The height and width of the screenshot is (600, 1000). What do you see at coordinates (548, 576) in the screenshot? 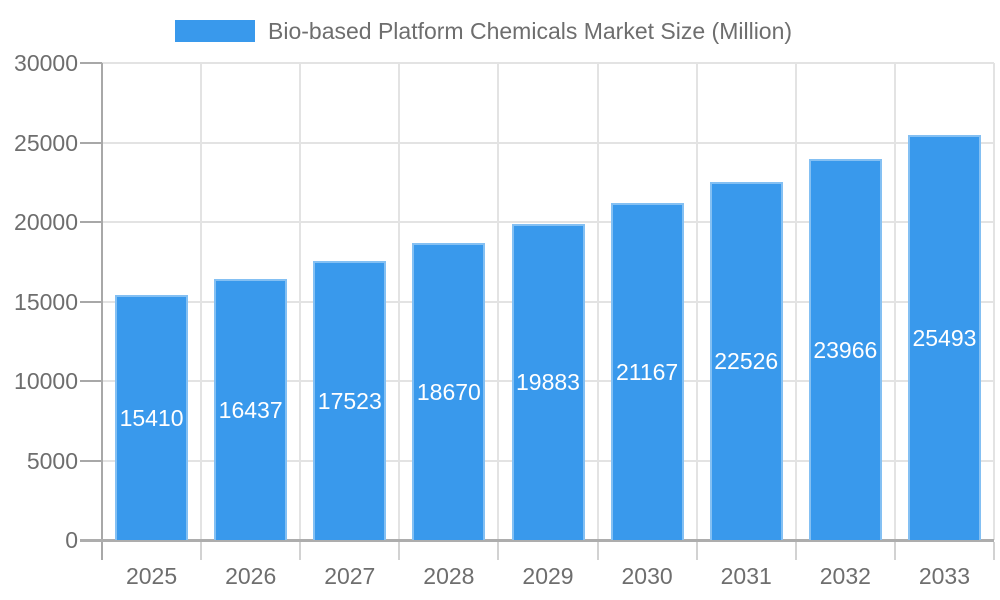
I see `x-axis-tick-label: 2029` at bounding box center [548, 576].